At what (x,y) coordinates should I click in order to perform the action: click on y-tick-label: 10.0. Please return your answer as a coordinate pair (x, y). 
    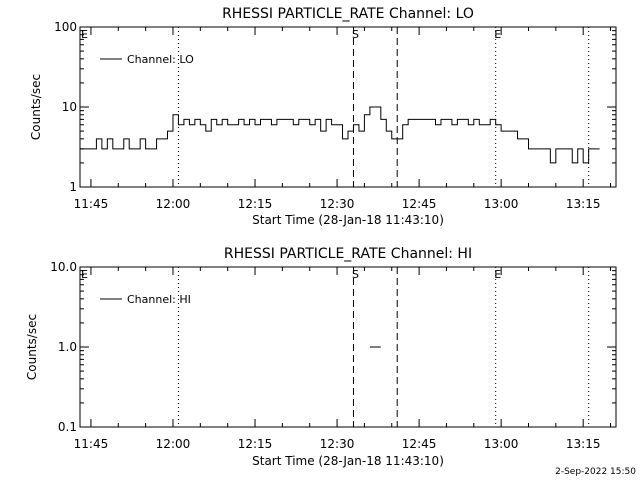
    Looking at the image, I should click on (63, 267).